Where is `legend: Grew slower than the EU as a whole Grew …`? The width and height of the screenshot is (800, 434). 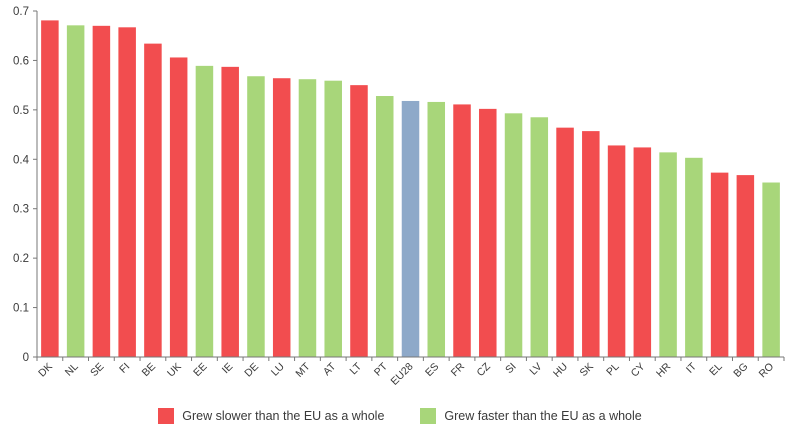 legend: Grew slower than the EU as a whole Grew … is located at coordinates (400, 416).